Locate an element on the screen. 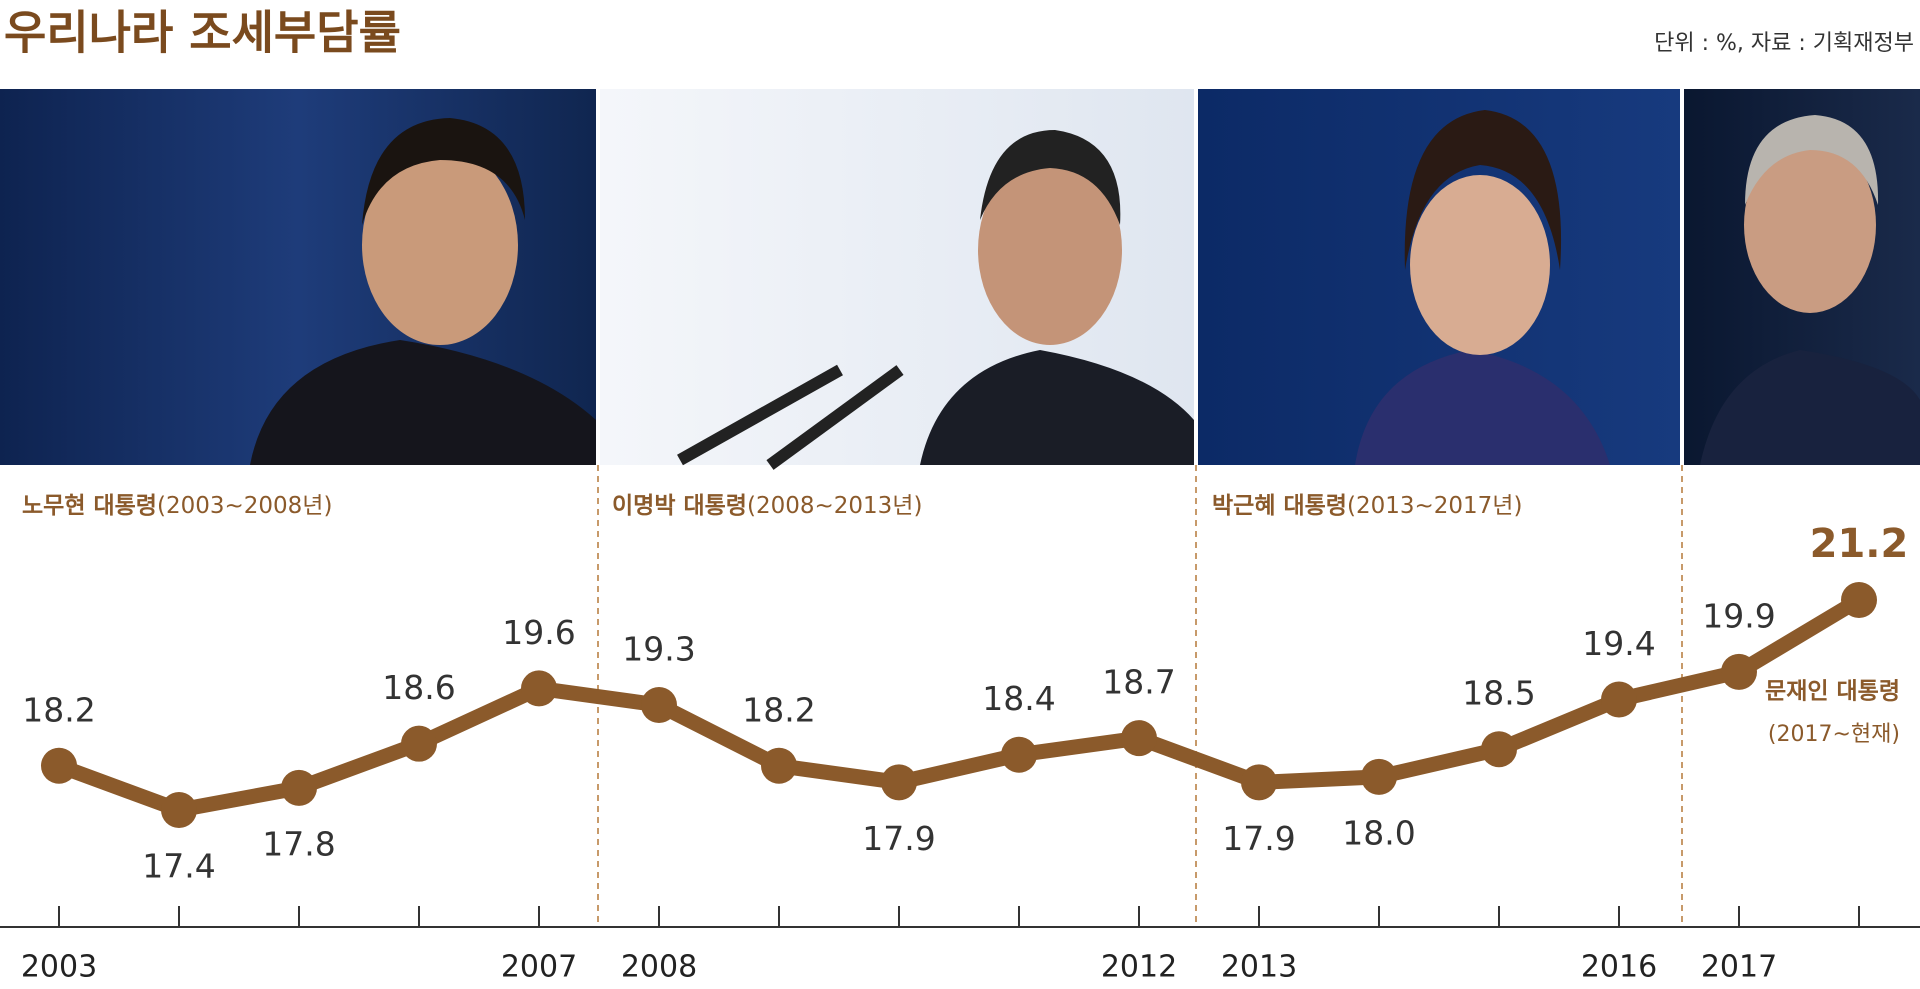  president-label: 박근혜 대통령(2013~2017년) is located at coordinates (1367, 506).